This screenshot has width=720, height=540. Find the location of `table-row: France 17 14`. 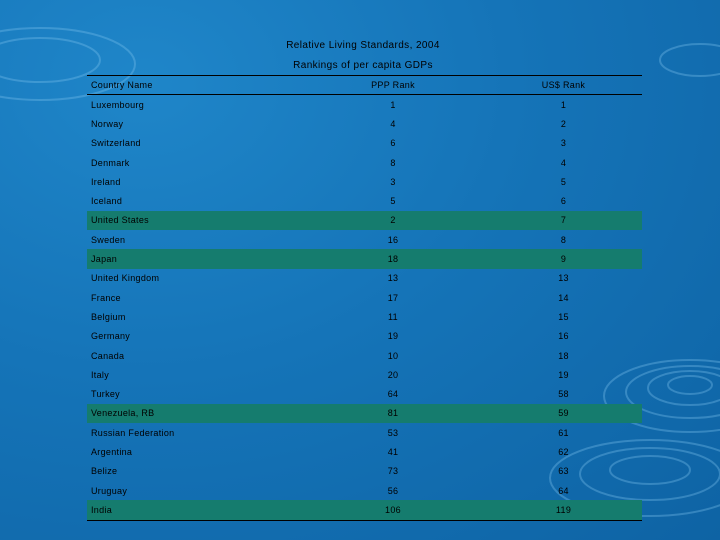

table-row: France 17 14 is located at coordinates (364, 297).